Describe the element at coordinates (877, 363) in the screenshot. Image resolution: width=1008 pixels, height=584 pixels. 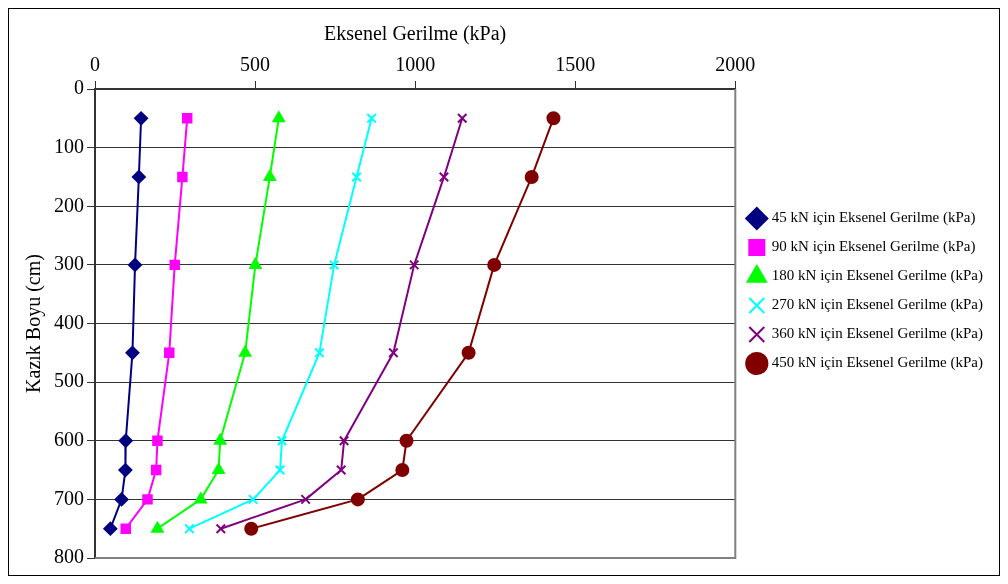
I see `legend-label: 450 kN için Eksenel Gerilme (kPa)` at that location.